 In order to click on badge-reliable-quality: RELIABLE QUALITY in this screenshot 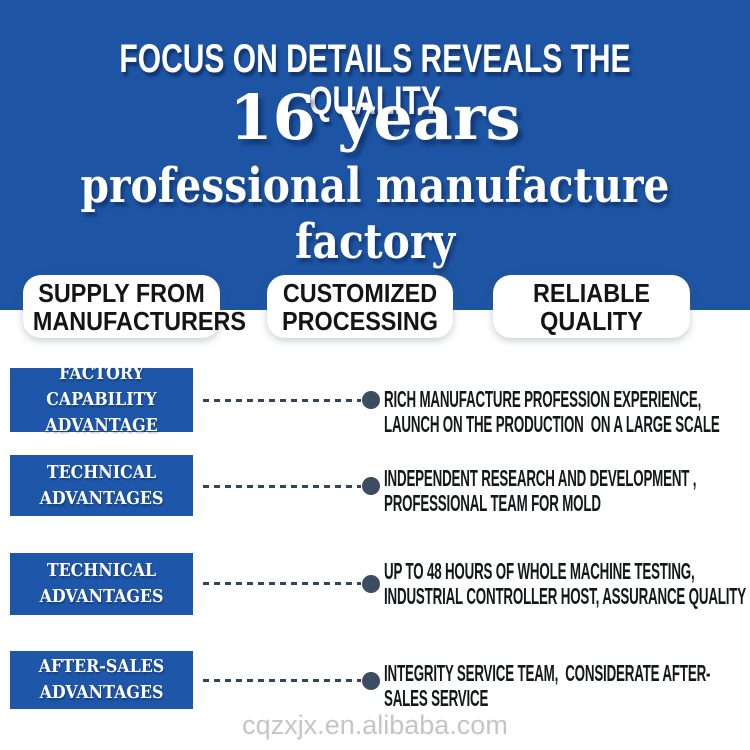, I will do `click(591, 306)`.